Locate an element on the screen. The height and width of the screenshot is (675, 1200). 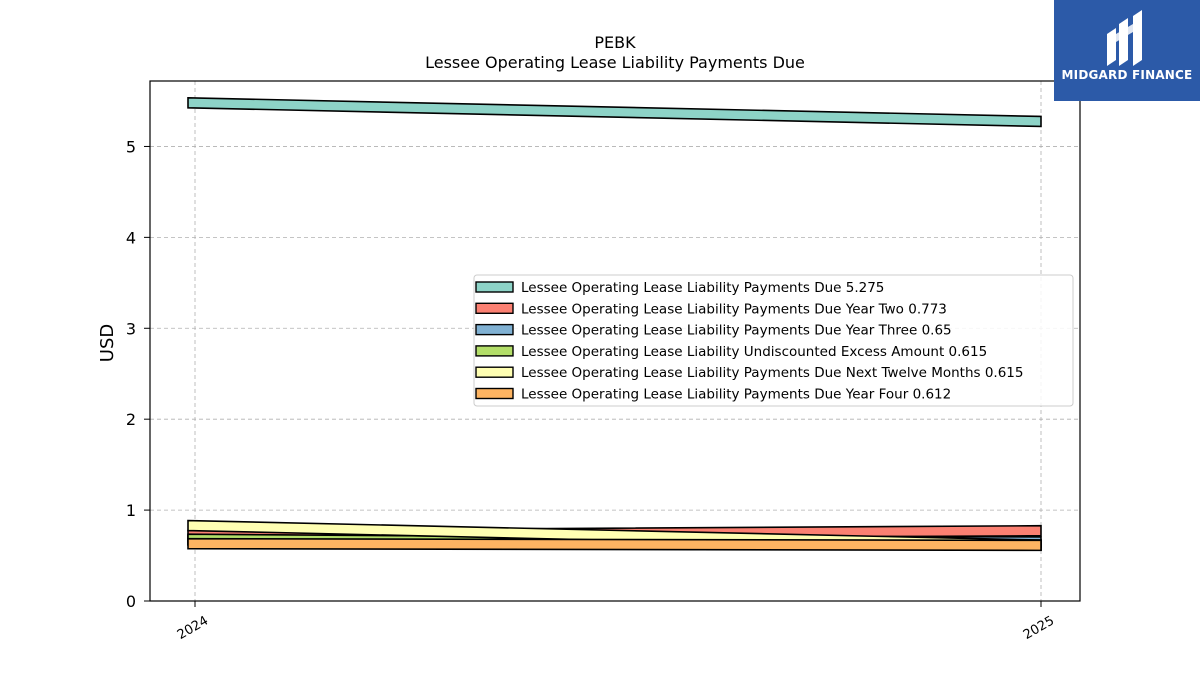
y-tick-label: 4 is located at coordinates (131, 237).